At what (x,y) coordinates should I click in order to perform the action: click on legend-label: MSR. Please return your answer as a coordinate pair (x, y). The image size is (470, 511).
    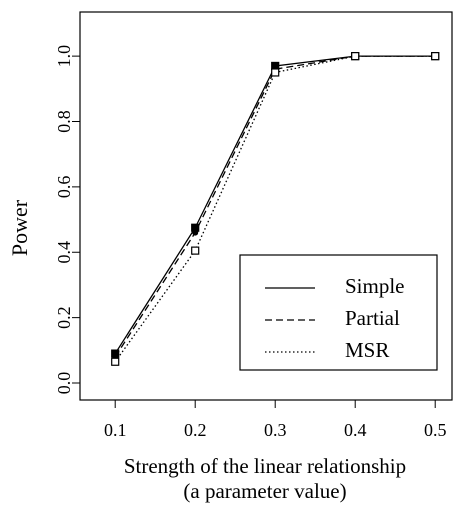
    Looking at the image, I should click on (367, 350).